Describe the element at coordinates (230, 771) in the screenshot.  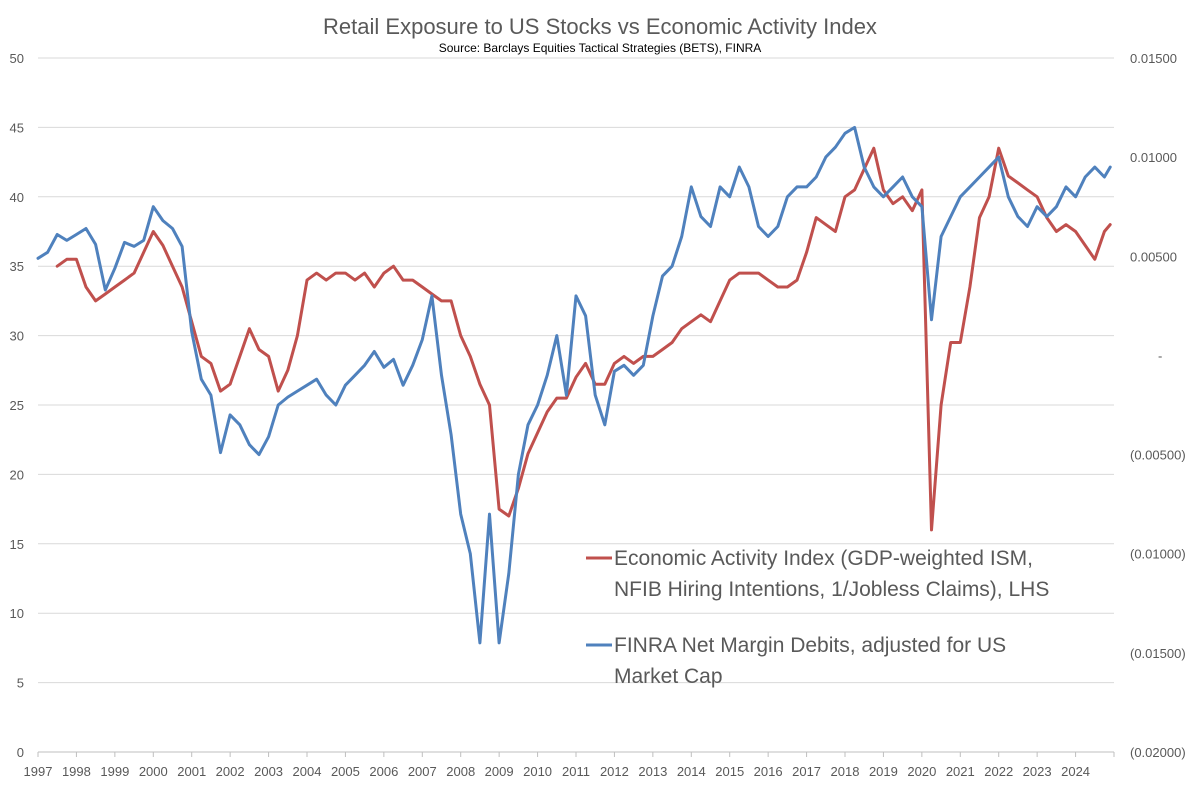
I see `x-tick-label: 2002` at that location.